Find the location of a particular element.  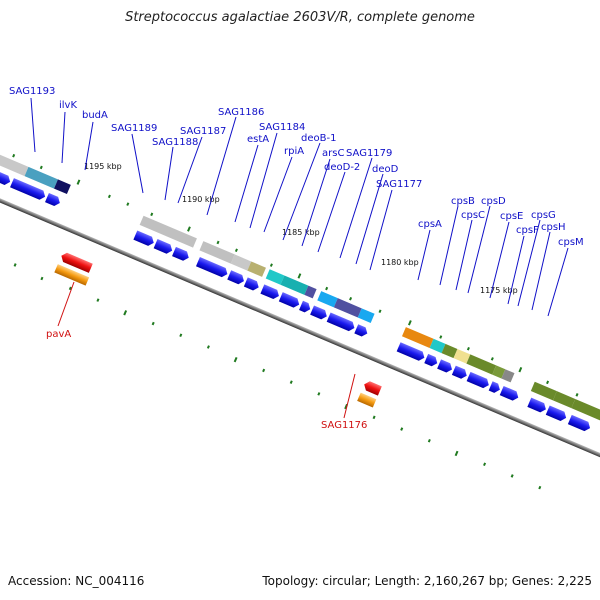

gene-label-buda: budA is located at coordinates (95, 115).